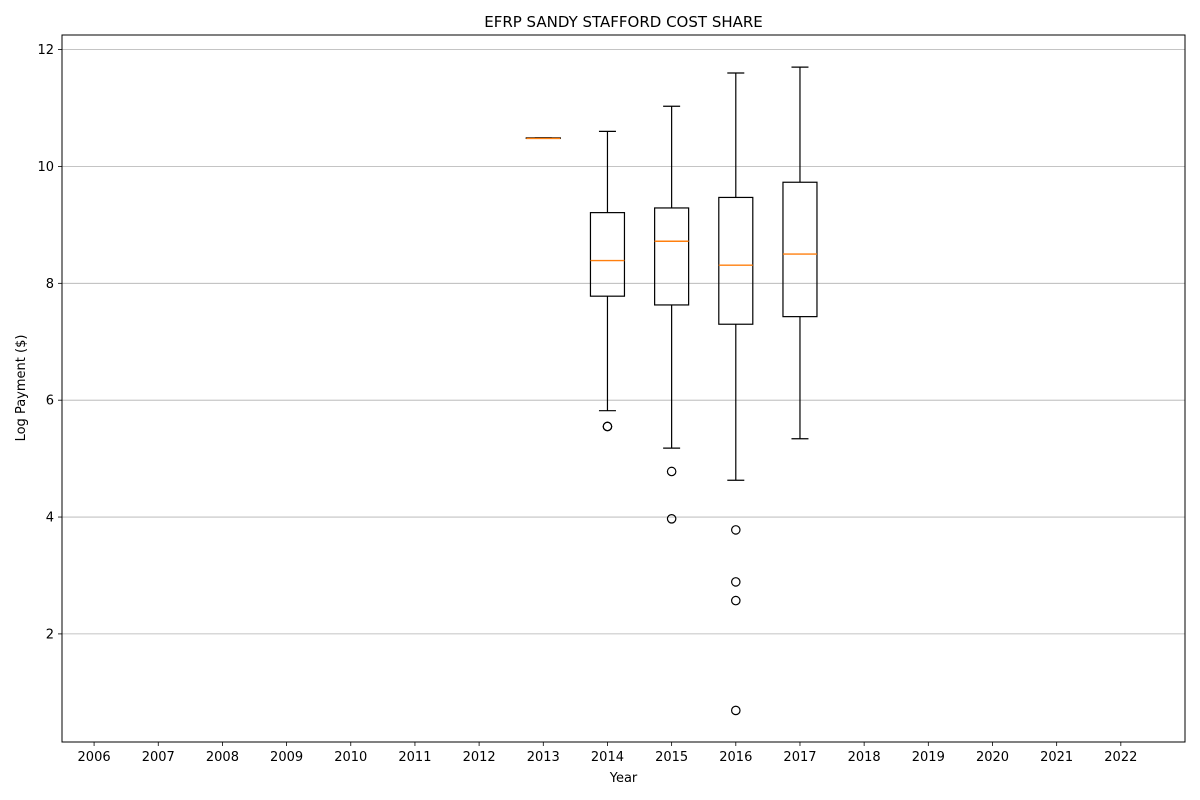 The width and height of the screenshot is (1200, 800). Describe the element at coordinates (799, 757) in the screenshot. I see `x-tick-label: 2017` at that location.